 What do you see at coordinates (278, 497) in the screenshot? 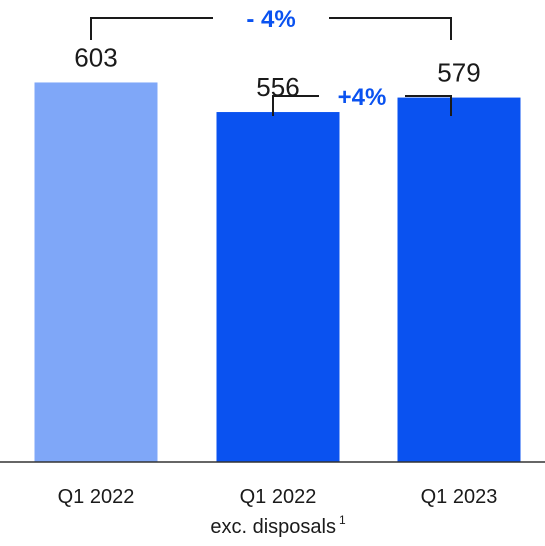
I see `x-tick-label-2: Q1 2022` at bounding box center [278, 497].